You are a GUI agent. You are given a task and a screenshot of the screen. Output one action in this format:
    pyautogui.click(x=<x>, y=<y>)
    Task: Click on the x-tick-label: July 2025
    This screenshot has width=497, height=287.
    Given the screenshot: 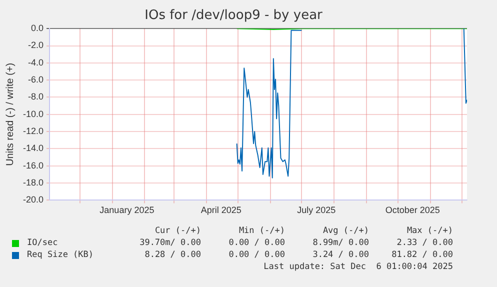 What is the action you would take?
    pyautogui.click(x=316, y=210)
    